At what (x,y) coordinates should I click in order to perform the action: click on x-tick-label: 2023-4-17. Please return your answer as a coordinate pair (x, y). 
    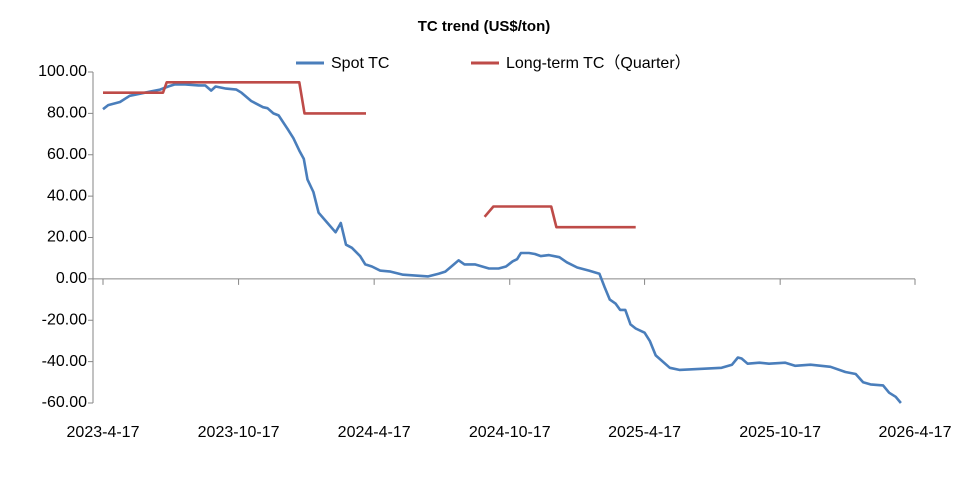
    Looking at the image, I should click on (103, 432).